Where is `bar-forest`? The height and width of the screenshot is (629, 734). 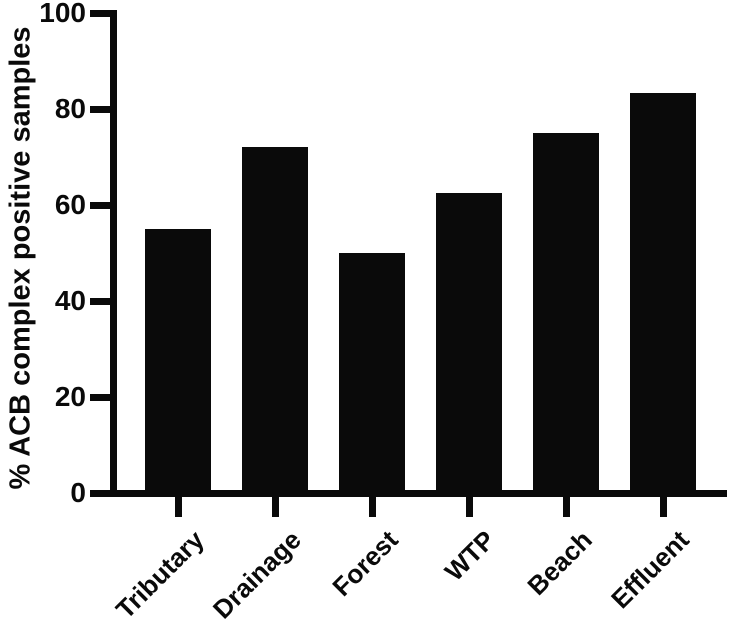 bar-forest is located at coordinates (372, 373).